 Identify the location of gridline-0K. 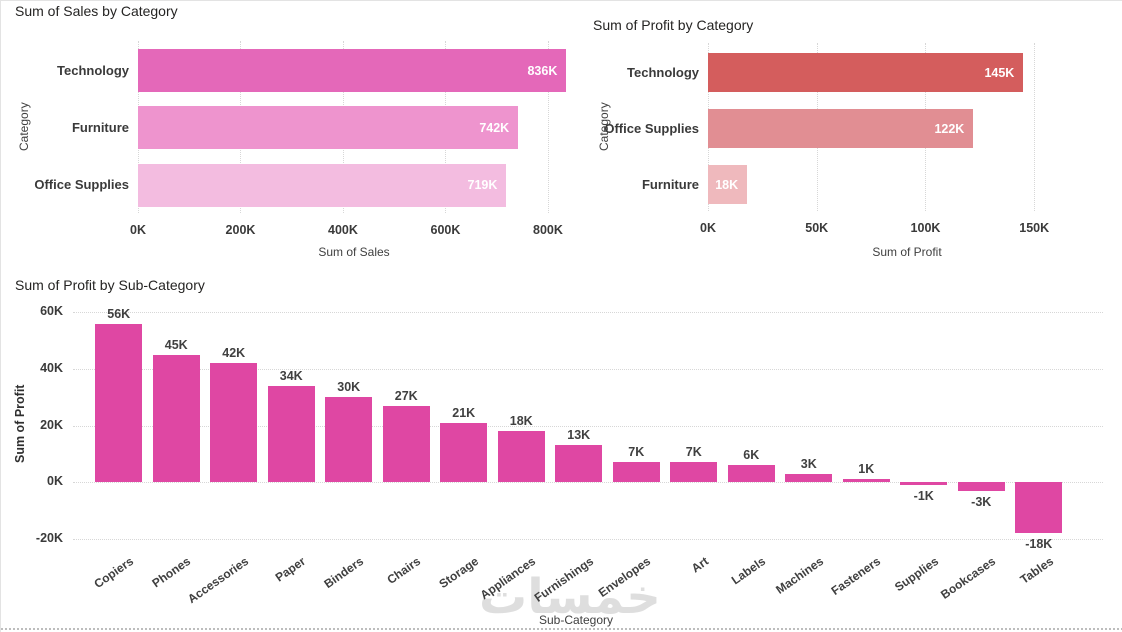
(588, 483).